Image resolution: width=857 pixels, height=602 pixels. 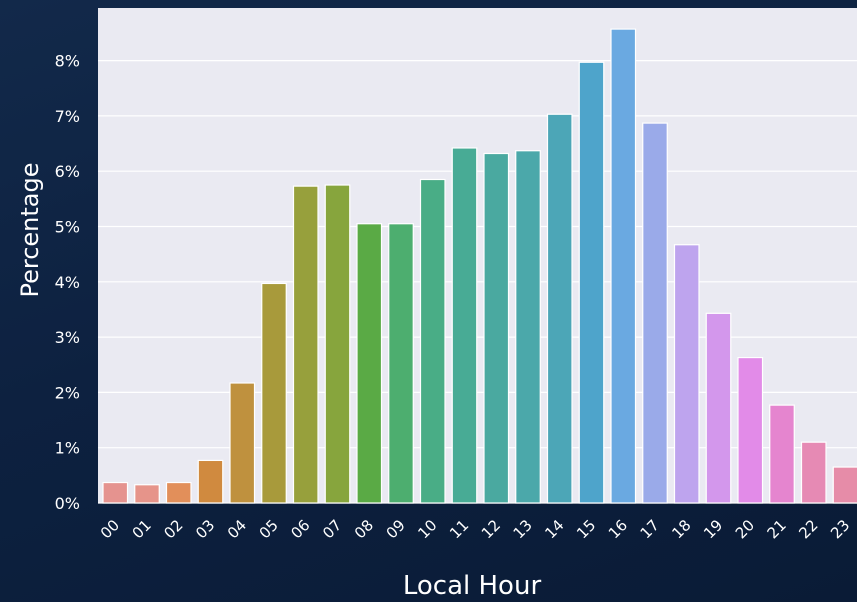 I want to click on y-tick-label: 7%, so click(x=67, y=116).